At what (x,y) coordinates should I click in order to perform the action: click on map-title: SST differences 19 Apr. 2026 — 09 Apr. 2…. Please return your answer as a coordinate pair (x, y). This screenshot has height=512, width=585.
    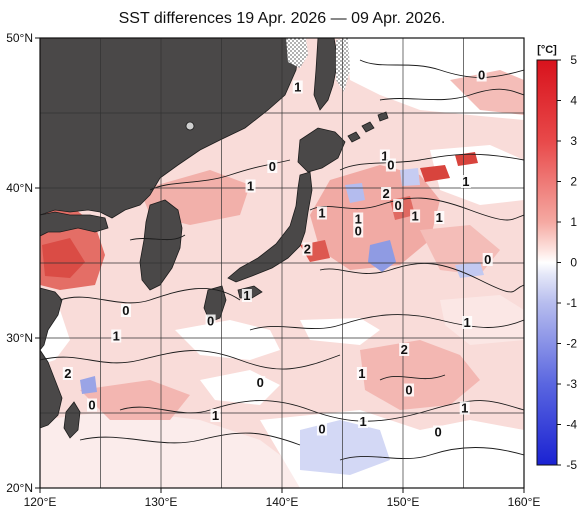
    Looking at the image, I should click on (282, 18).